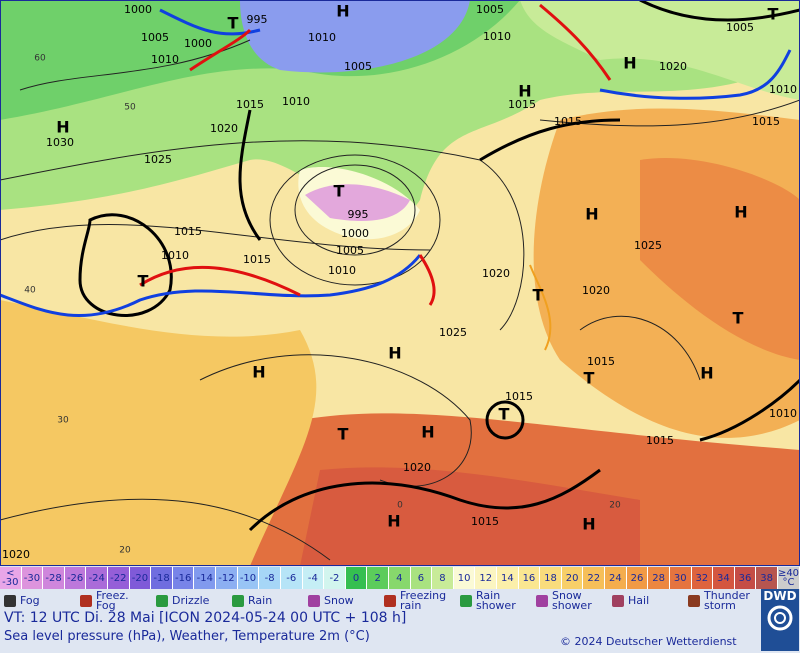  I want to click on legend-item: Rain shower, so click(494, 600).